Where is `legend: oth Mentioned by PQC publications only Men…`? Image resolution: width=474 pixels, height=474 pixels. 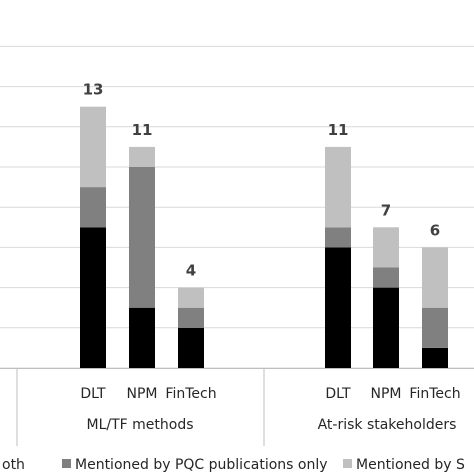 legend: oth Mentioned by PQC publications only Men… is located at coordinates (233, 465).